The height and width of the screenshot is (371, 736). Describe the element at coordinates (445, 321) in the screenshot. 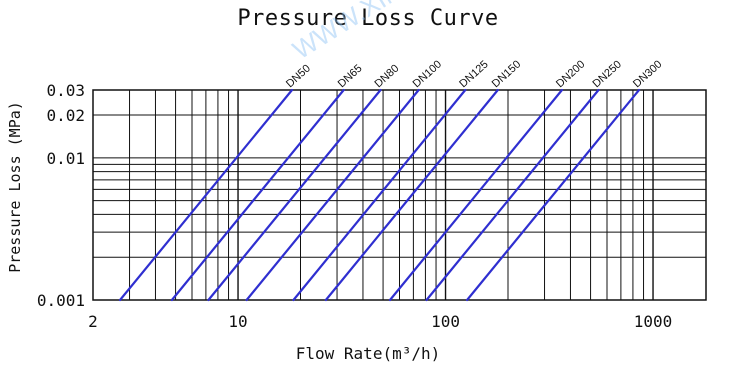

I see `x-tick-label: 100` at that location.